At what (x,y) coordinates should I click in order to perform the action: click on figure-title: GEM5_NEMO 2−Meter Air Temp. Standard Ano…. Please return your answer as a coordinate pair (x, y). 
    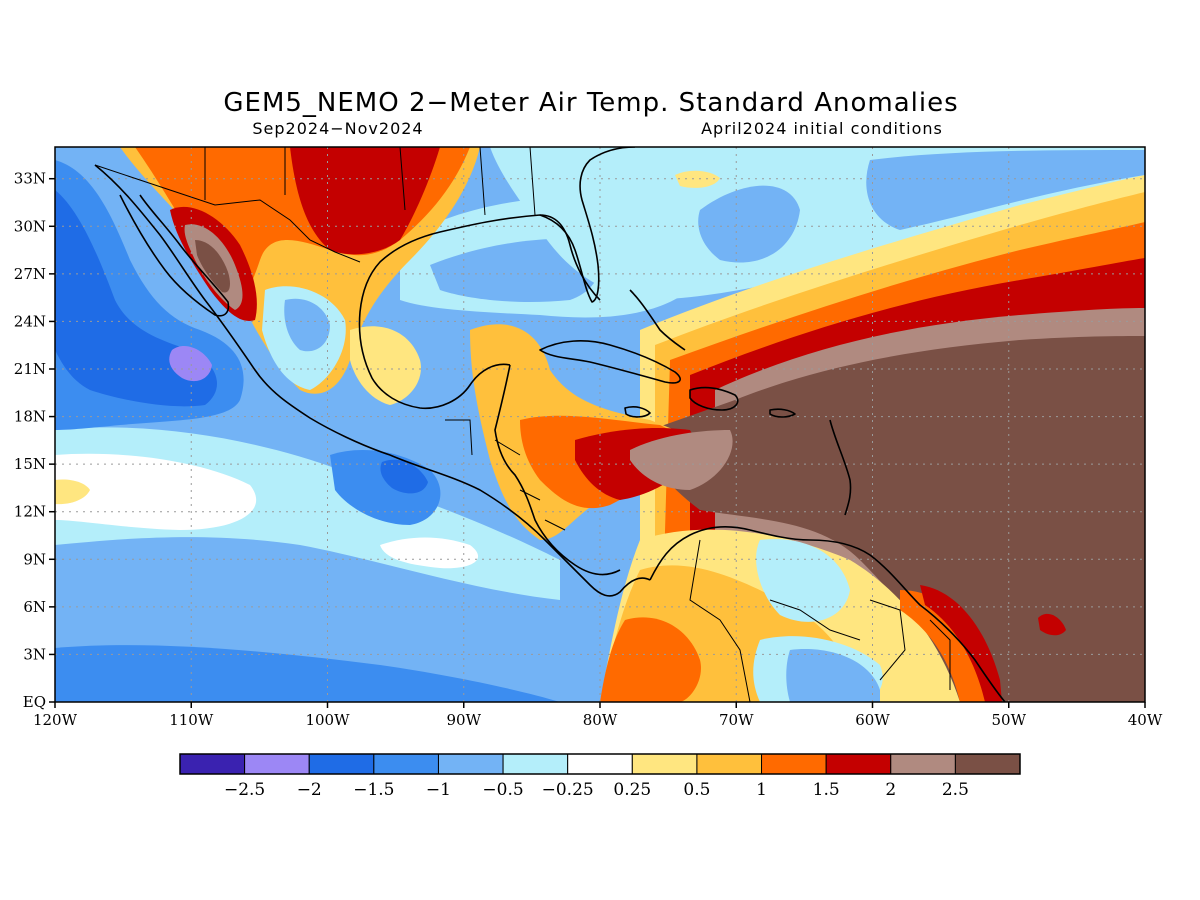
    Looking at the image, I should click on (590, 103).